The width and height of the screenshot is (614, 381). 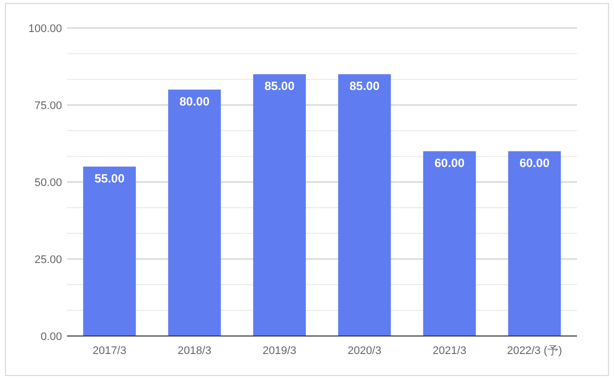 What do you see at coordinates (45, 29) in the screenshot?
I see `y-tick-label: 100.00` at bounding box center [45, 29].